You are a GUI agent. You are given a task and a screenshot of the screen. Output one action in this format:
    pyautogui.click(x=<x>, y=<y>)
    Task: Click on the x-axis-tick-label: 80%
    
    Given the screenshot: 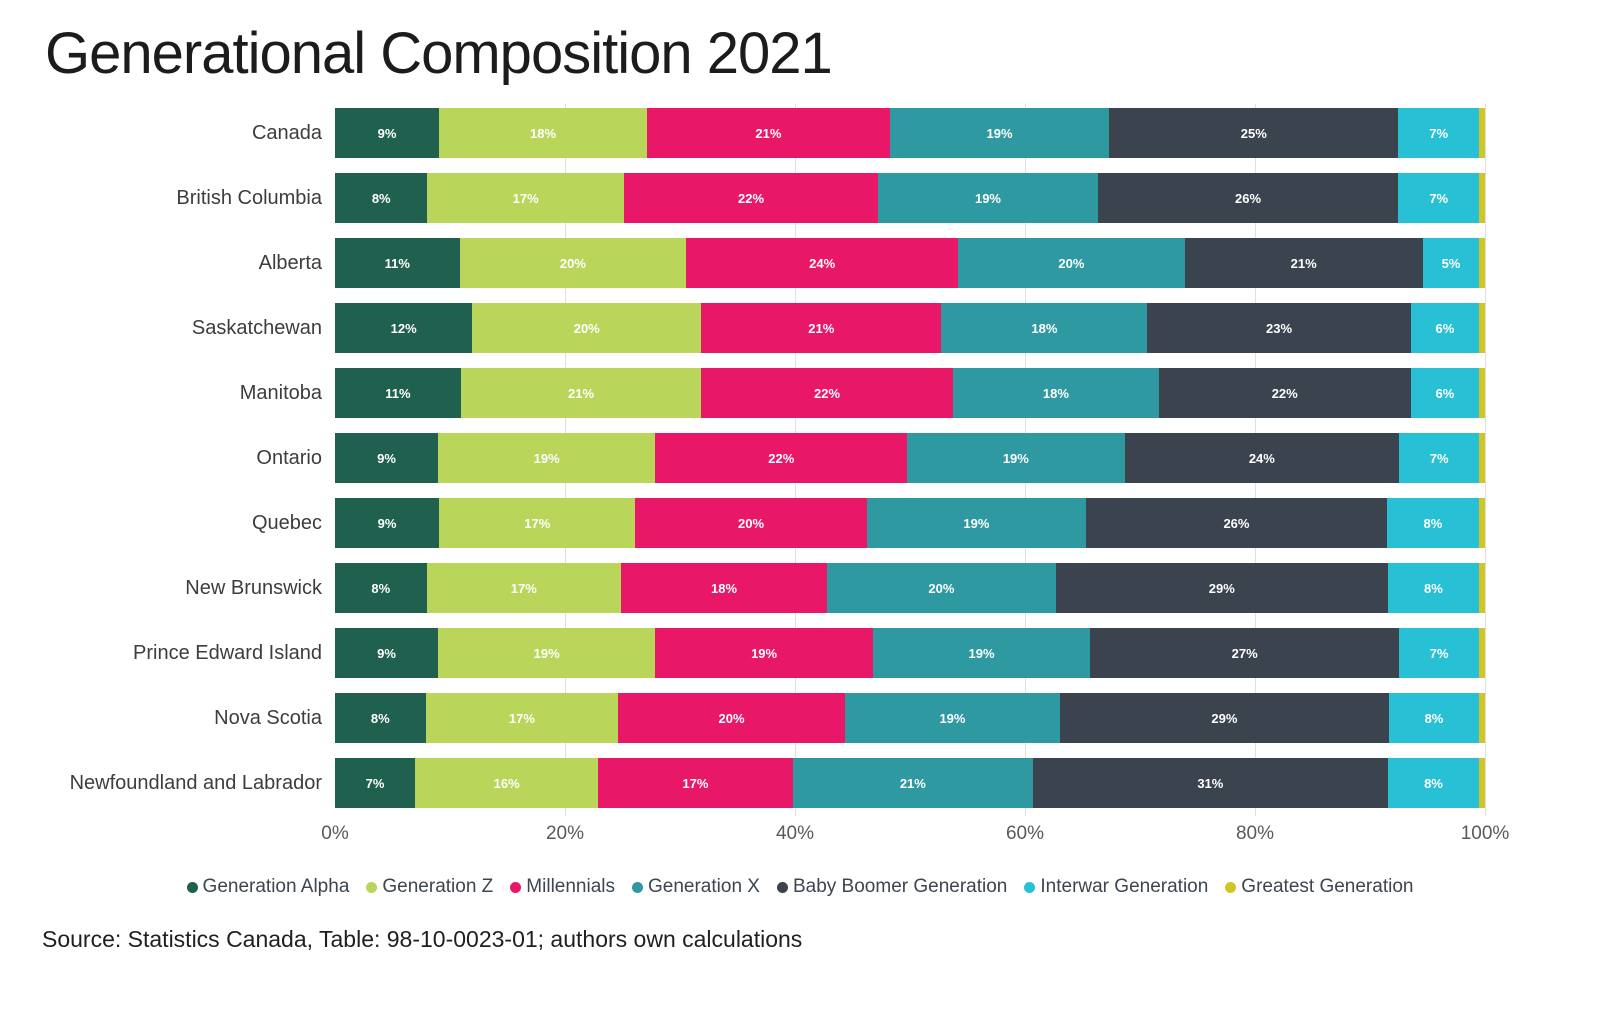 What is the action you would take?
    pyautogui.click(x=1255, y=833)
    